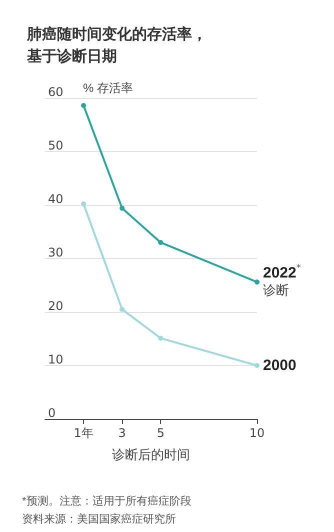 The width and height of the screenshot is (334, 532). I want to click on y-tick-label: 50, so click(56, 145).